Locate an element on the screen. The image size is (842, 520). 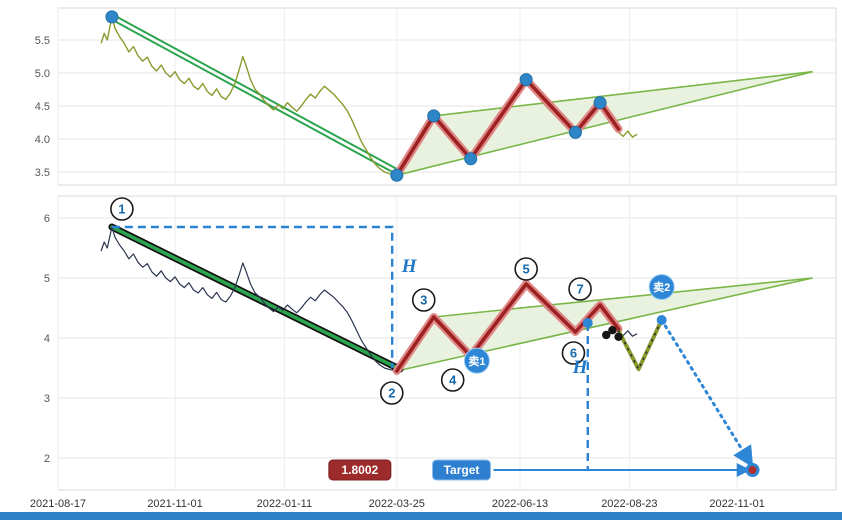
target-point-marker is located at coordinates (752, 470).